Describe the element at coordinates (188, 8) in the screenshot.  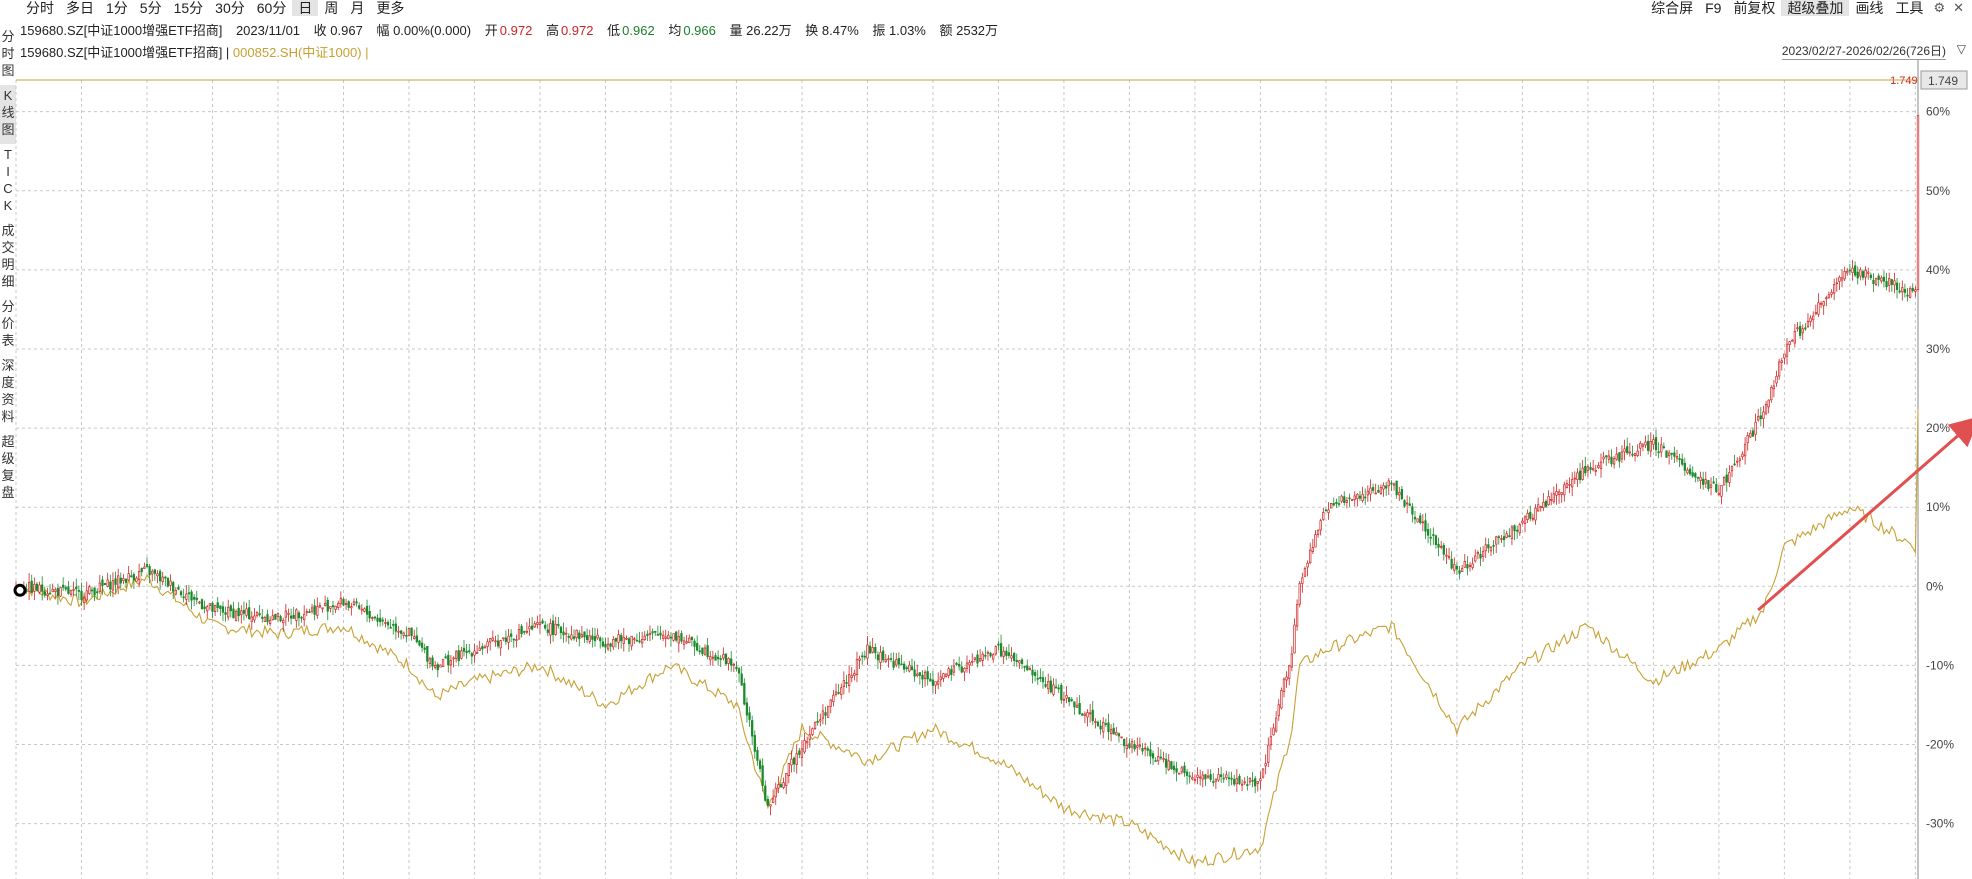
I see `period-tab-4: 15分` at that location.